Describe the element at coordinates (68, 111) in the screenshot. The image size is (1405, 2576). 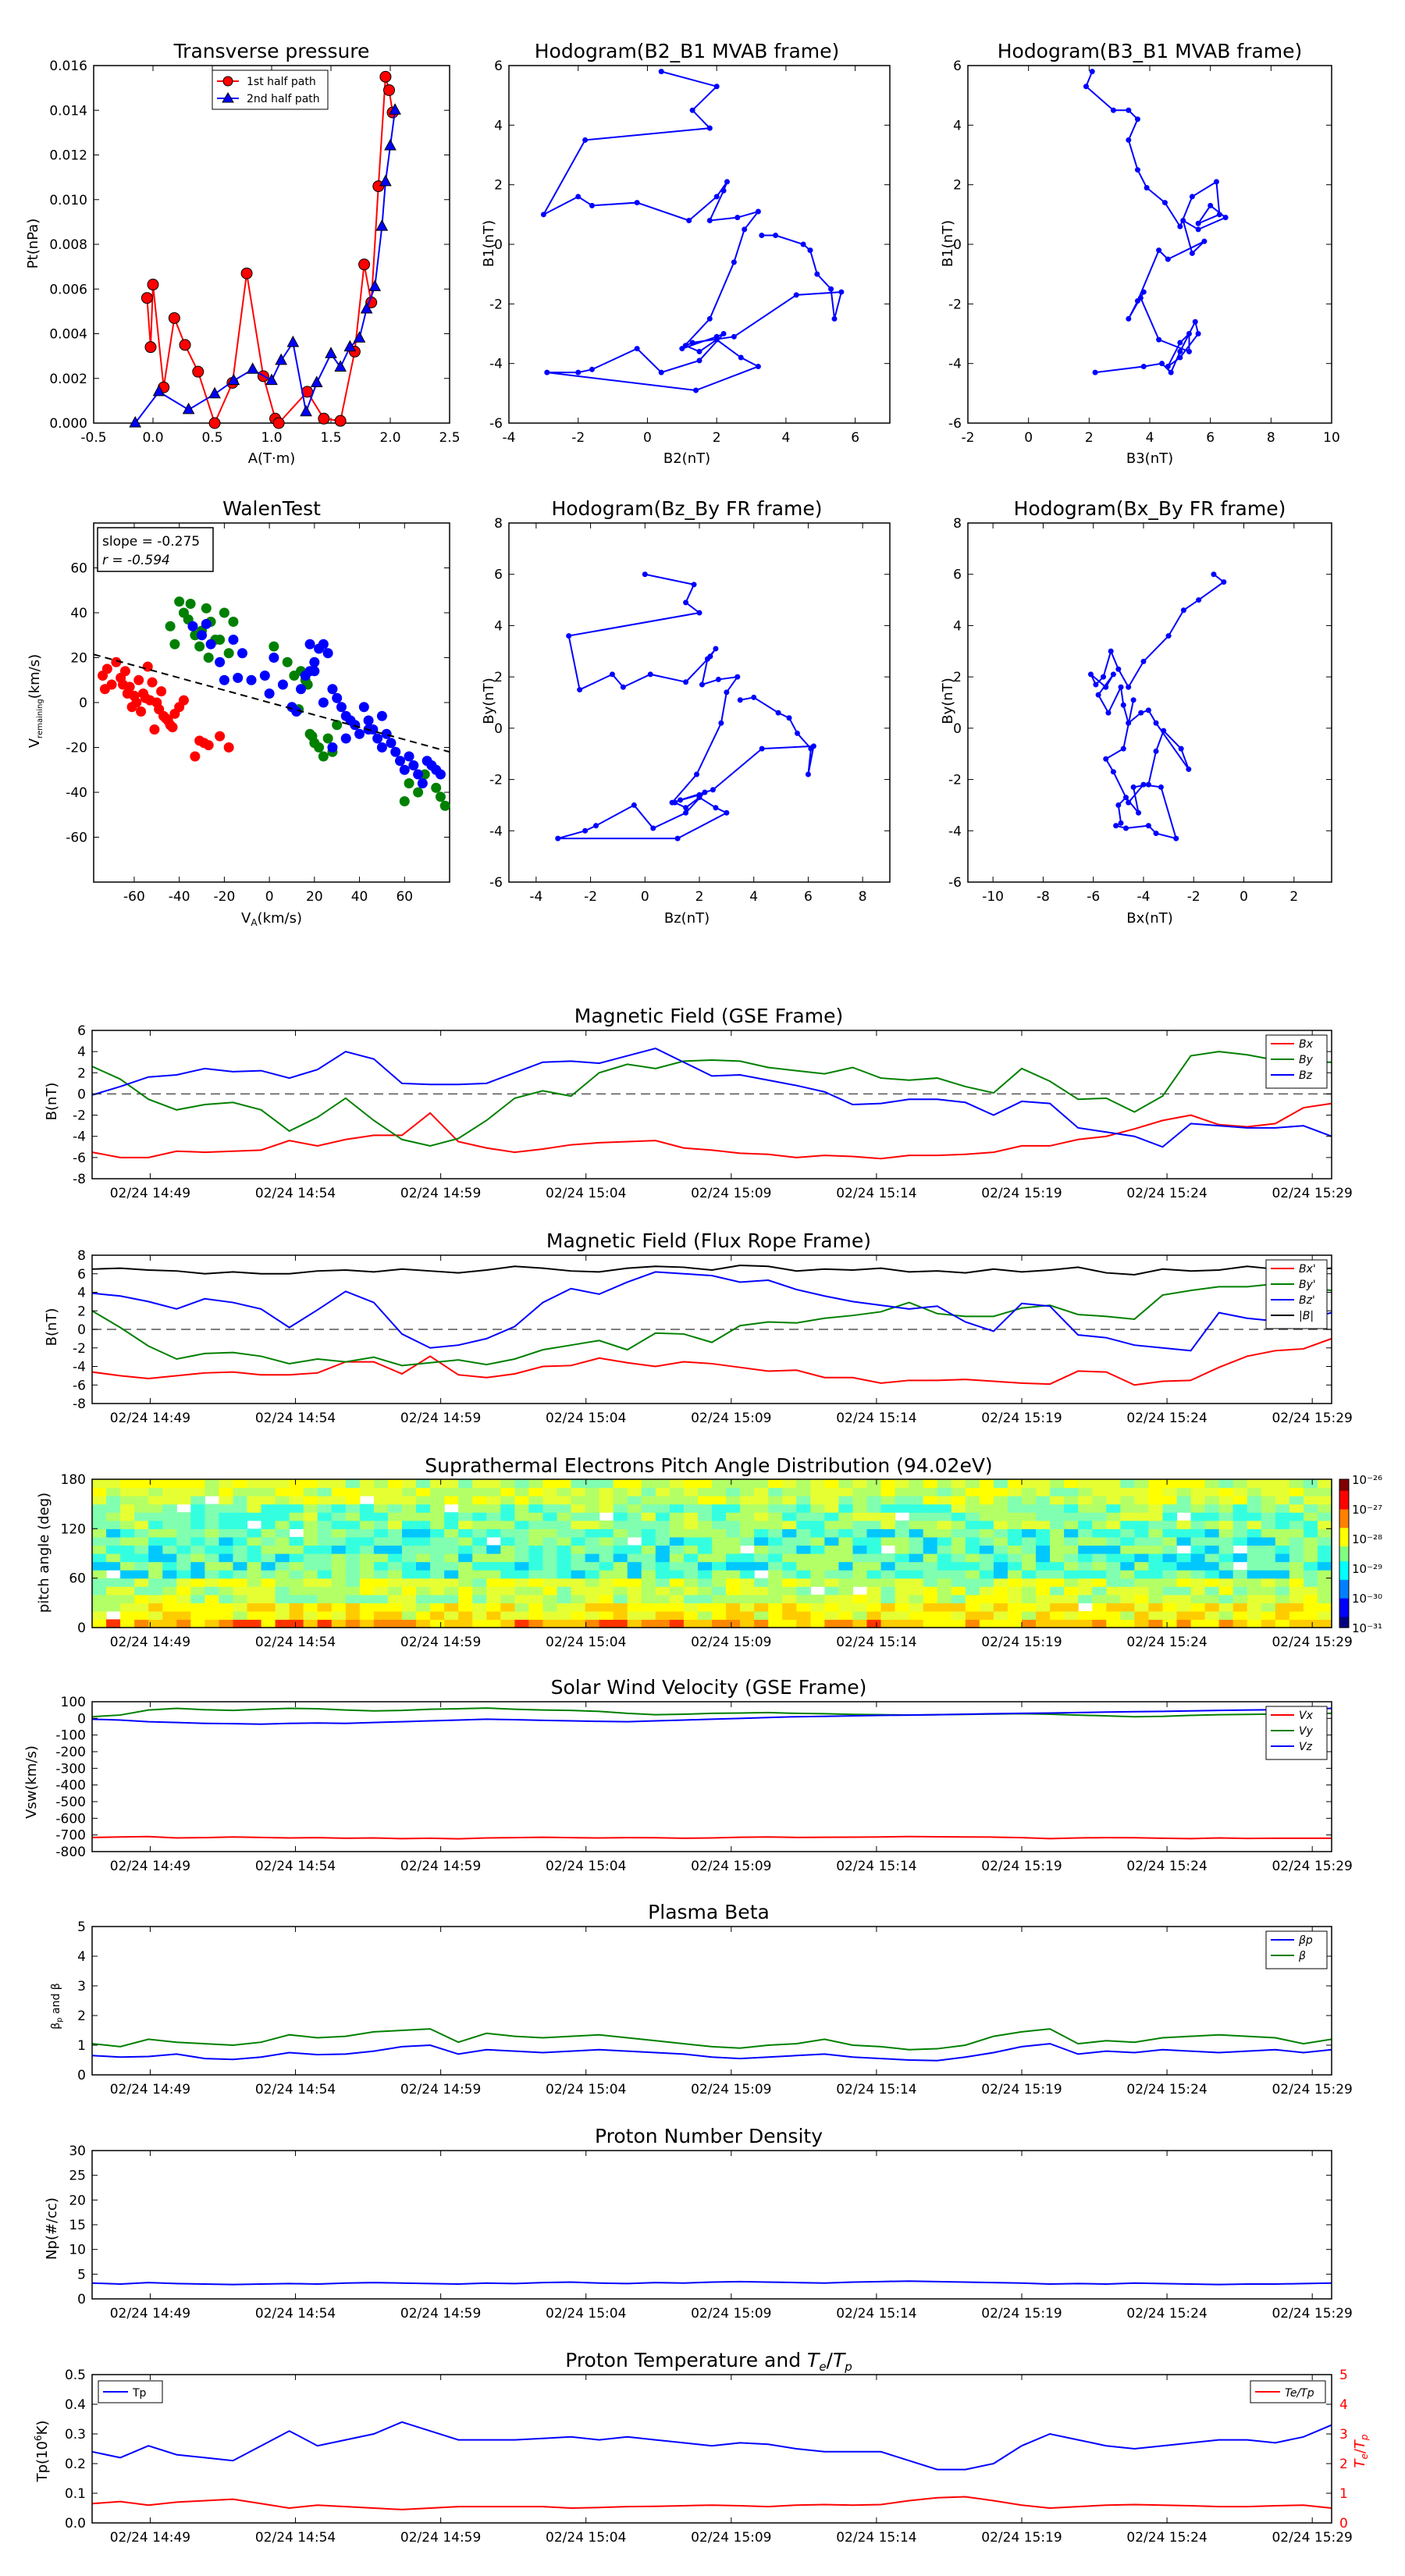
I see `y-tick-label: 0.014` at that location.